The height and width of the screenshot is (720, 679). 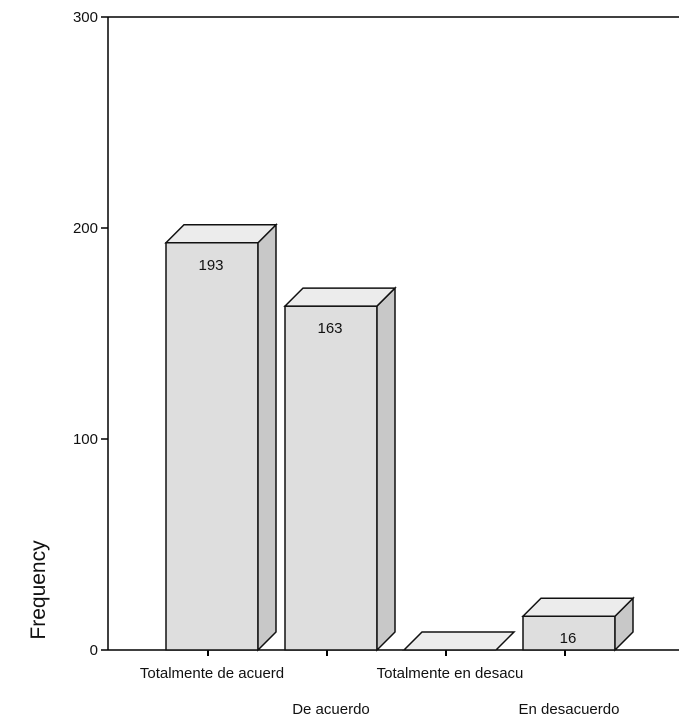 I want to click on y-tick-label-1: 100, so click(x=85, y=439).